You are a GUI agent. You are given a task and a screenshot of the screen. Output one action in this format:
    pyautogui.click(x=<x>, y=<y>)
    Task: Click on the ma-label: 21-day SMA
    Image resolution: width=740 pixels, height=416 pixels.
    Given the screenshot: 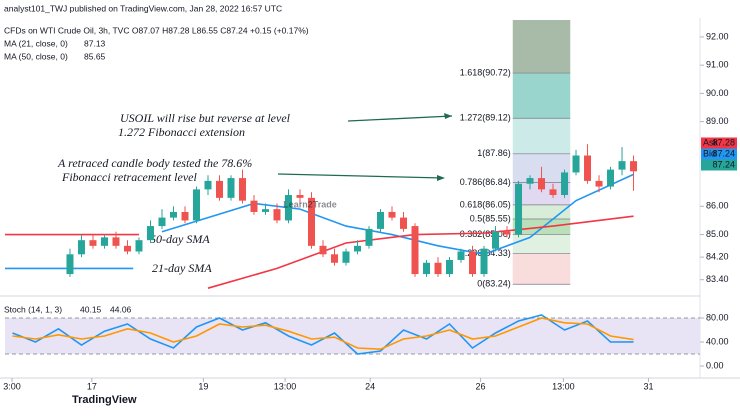 What is the action you would take?
    pyautogui.click(x=182, y=268)
    